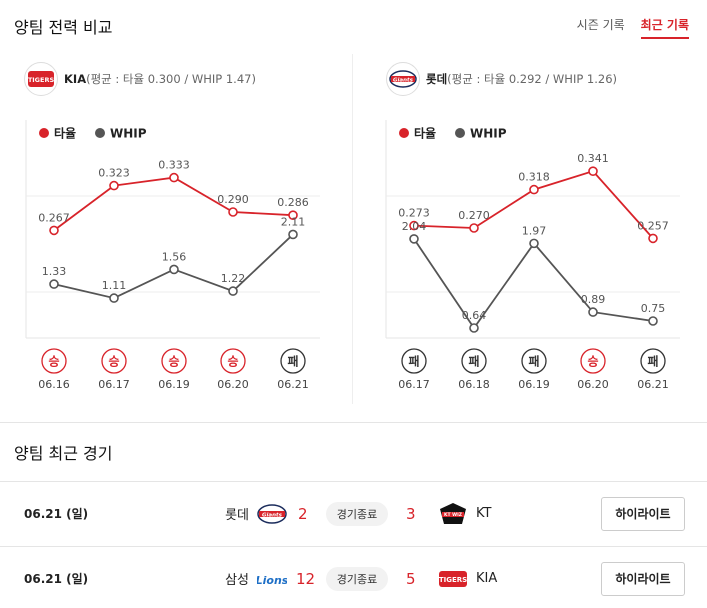 The width and height of the screenshot is (707, 608). What do you see at coordinates (533, 284) in the screenshot?
I see `whip-line` at bounding box center [533, 284].